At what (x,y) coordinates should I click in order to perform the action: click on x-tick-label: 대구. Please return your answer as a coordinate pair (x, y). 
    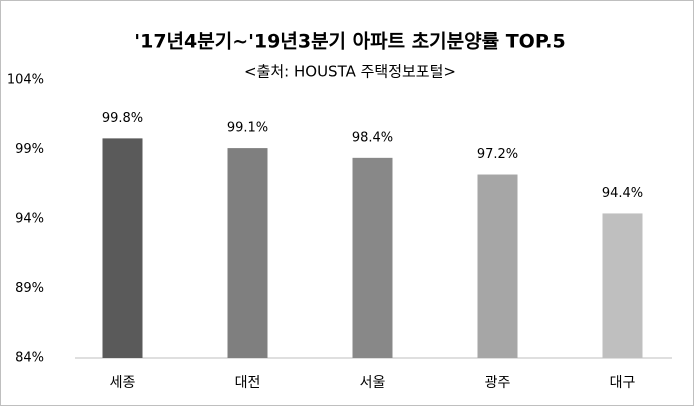
    Looking at the image, I should click on (623, 383).